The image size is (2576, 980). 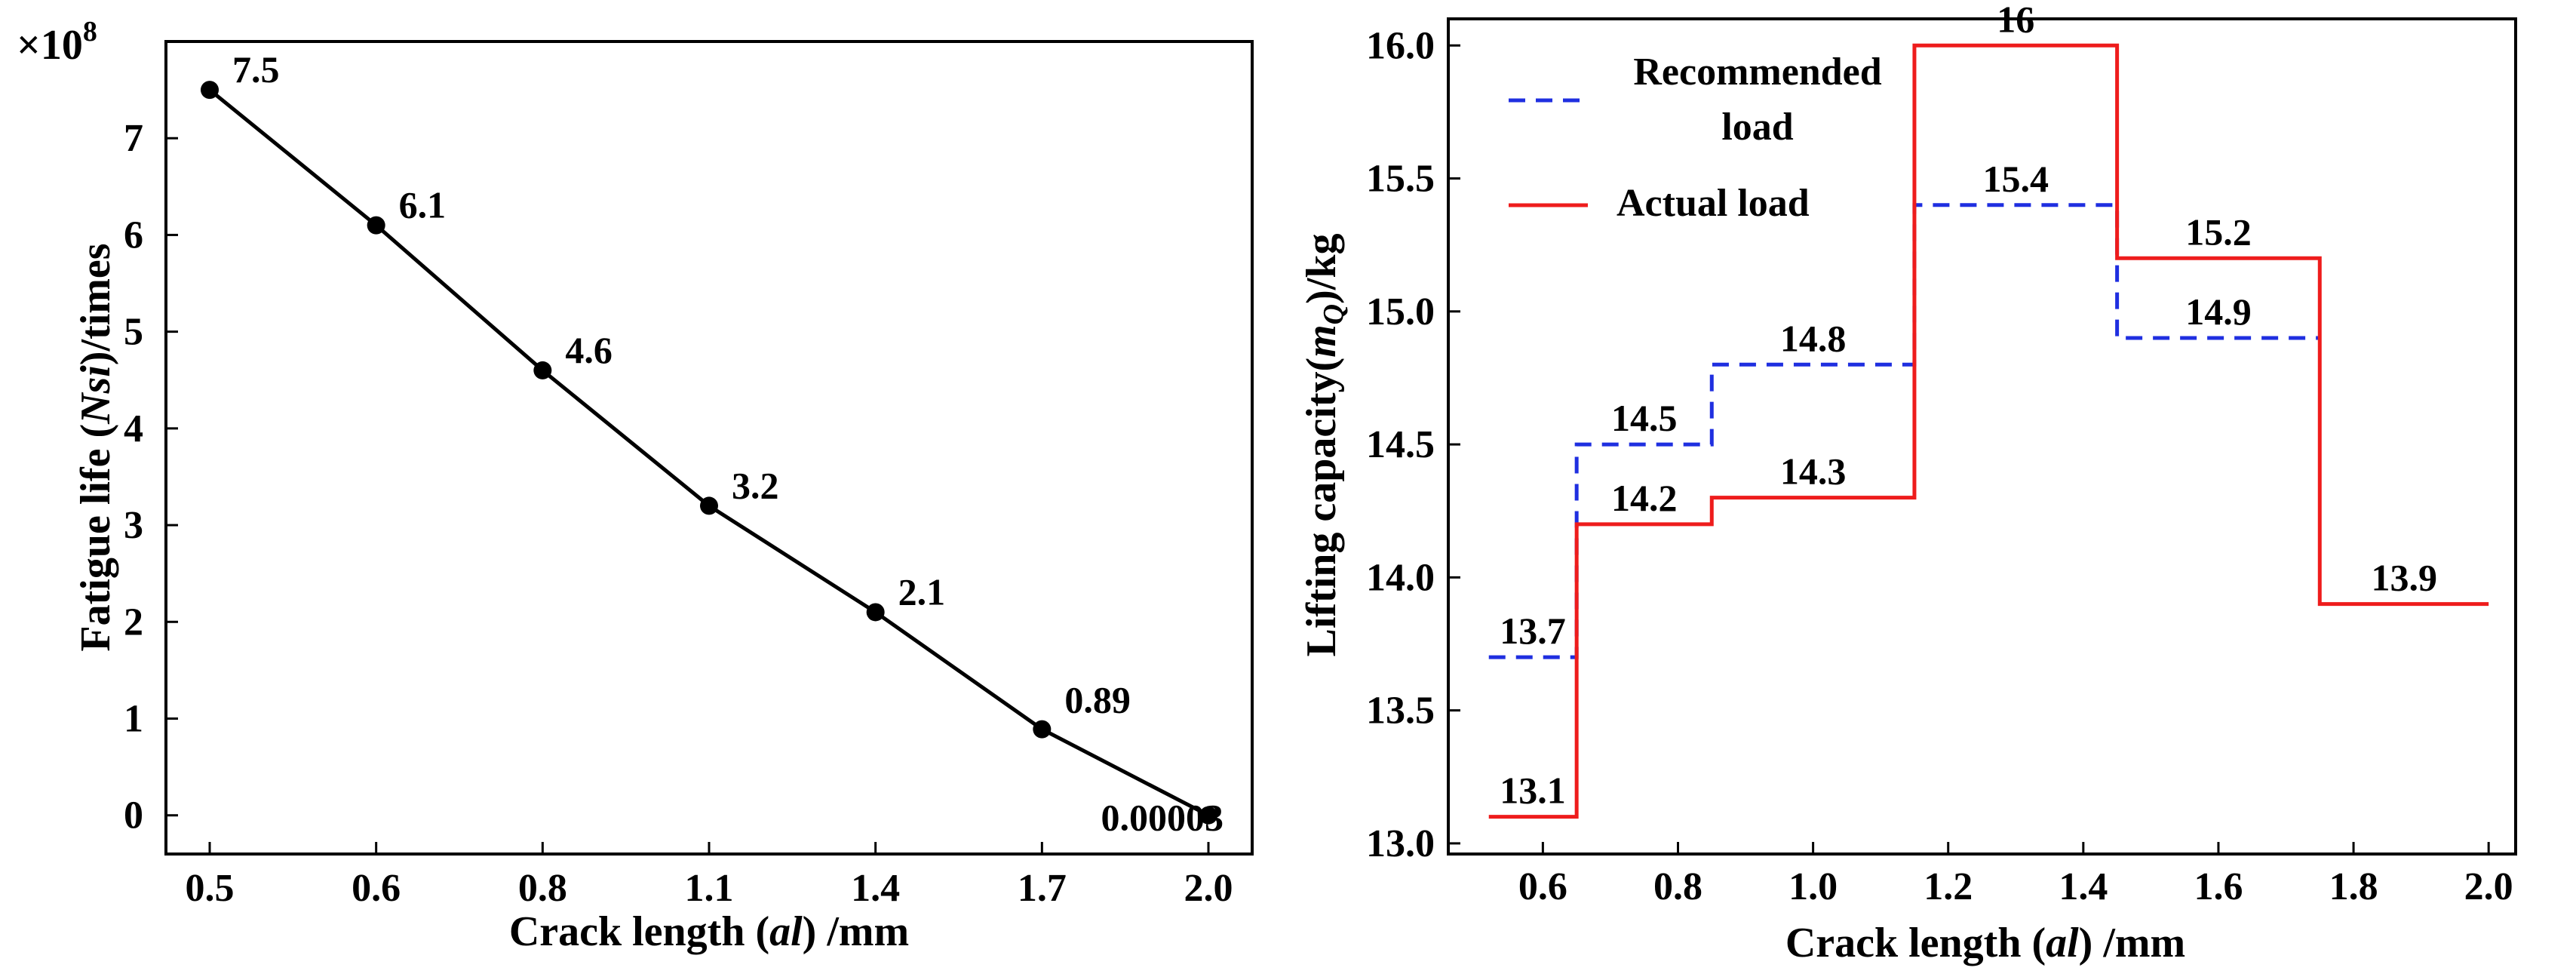 What do you see at coordinates (133, 719) in the screenshot?
I see `left-y-tick-label: 1` at bounding box center [133, 719].